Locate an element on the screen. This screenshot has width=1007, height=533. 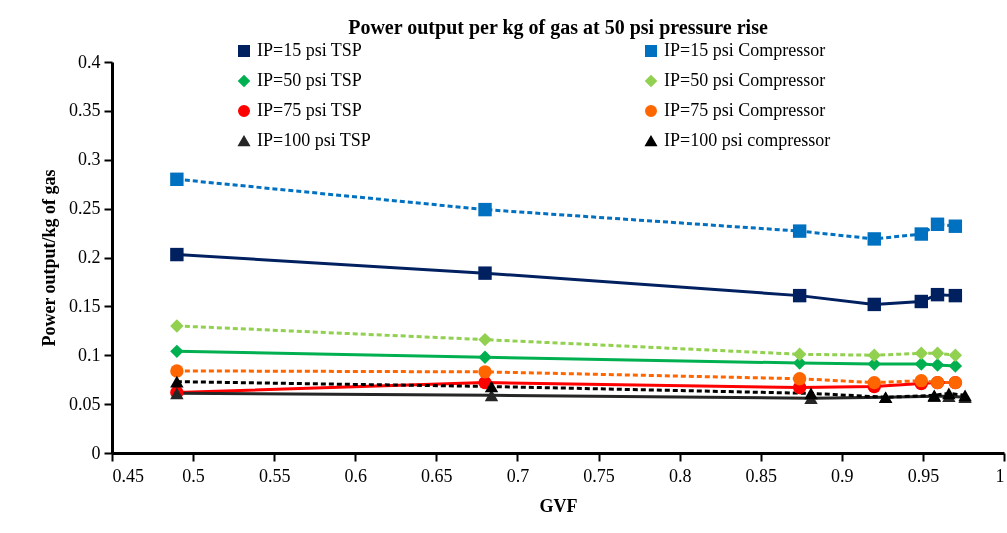
x-tick-label: 0.45 is located at coordinates (128, 475).